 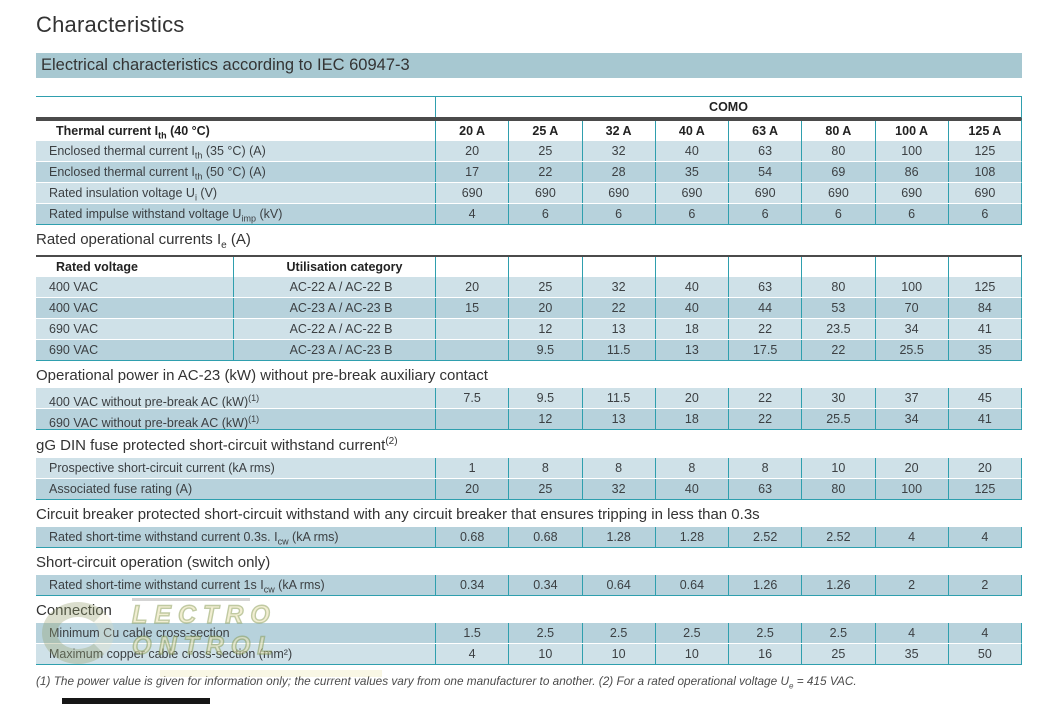 What do you see at coordinates (911, 172) in the screenshot?
I see `cell-value: 86` at bounding box center [911, 172].